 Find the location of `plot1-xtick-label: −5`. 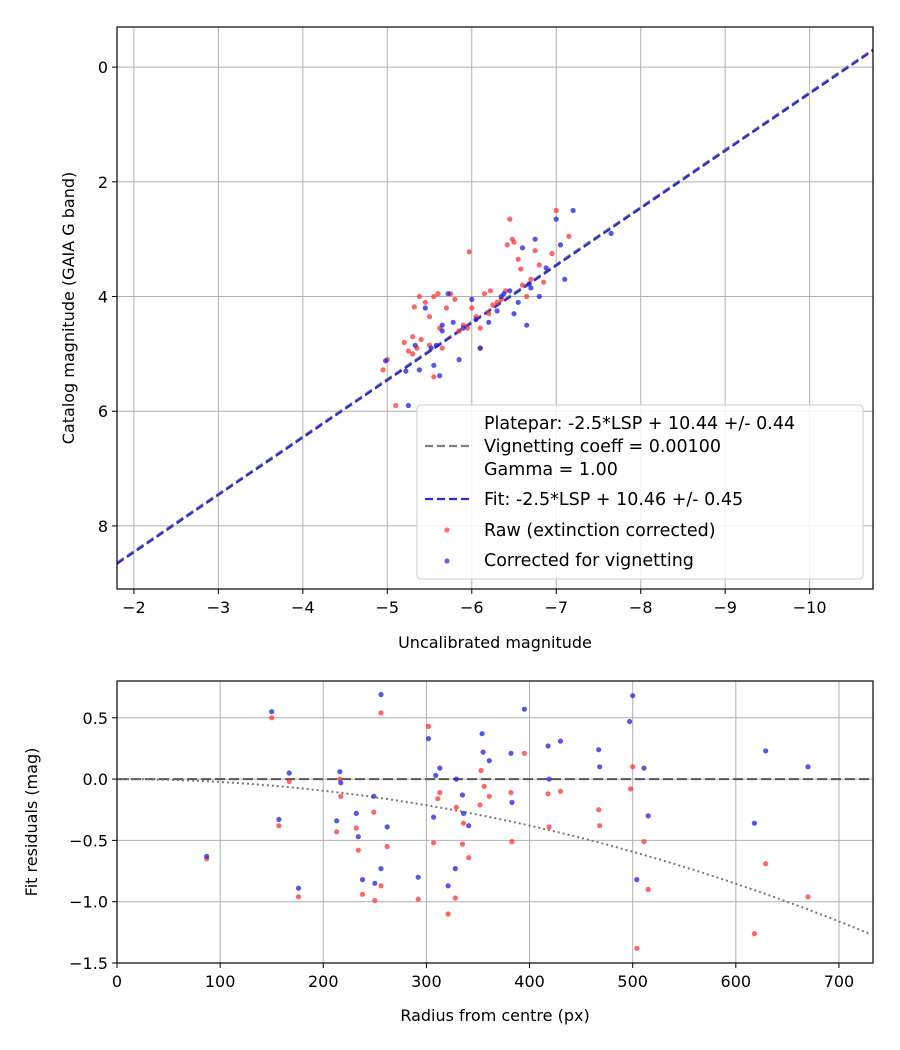

plot1-xtick-label: −5 is located at coordinates (388, 607).